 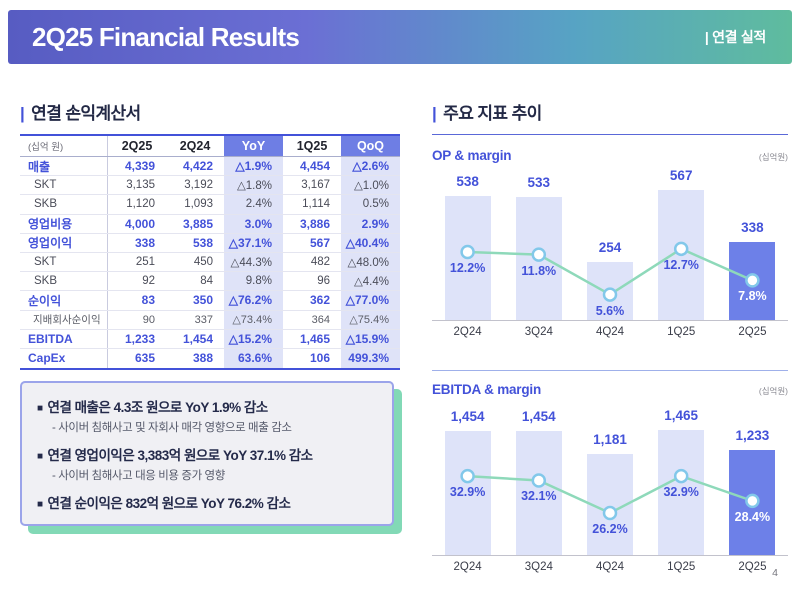 I want to click on margin-value-label: 12.7%, so click(x=681, y=264).